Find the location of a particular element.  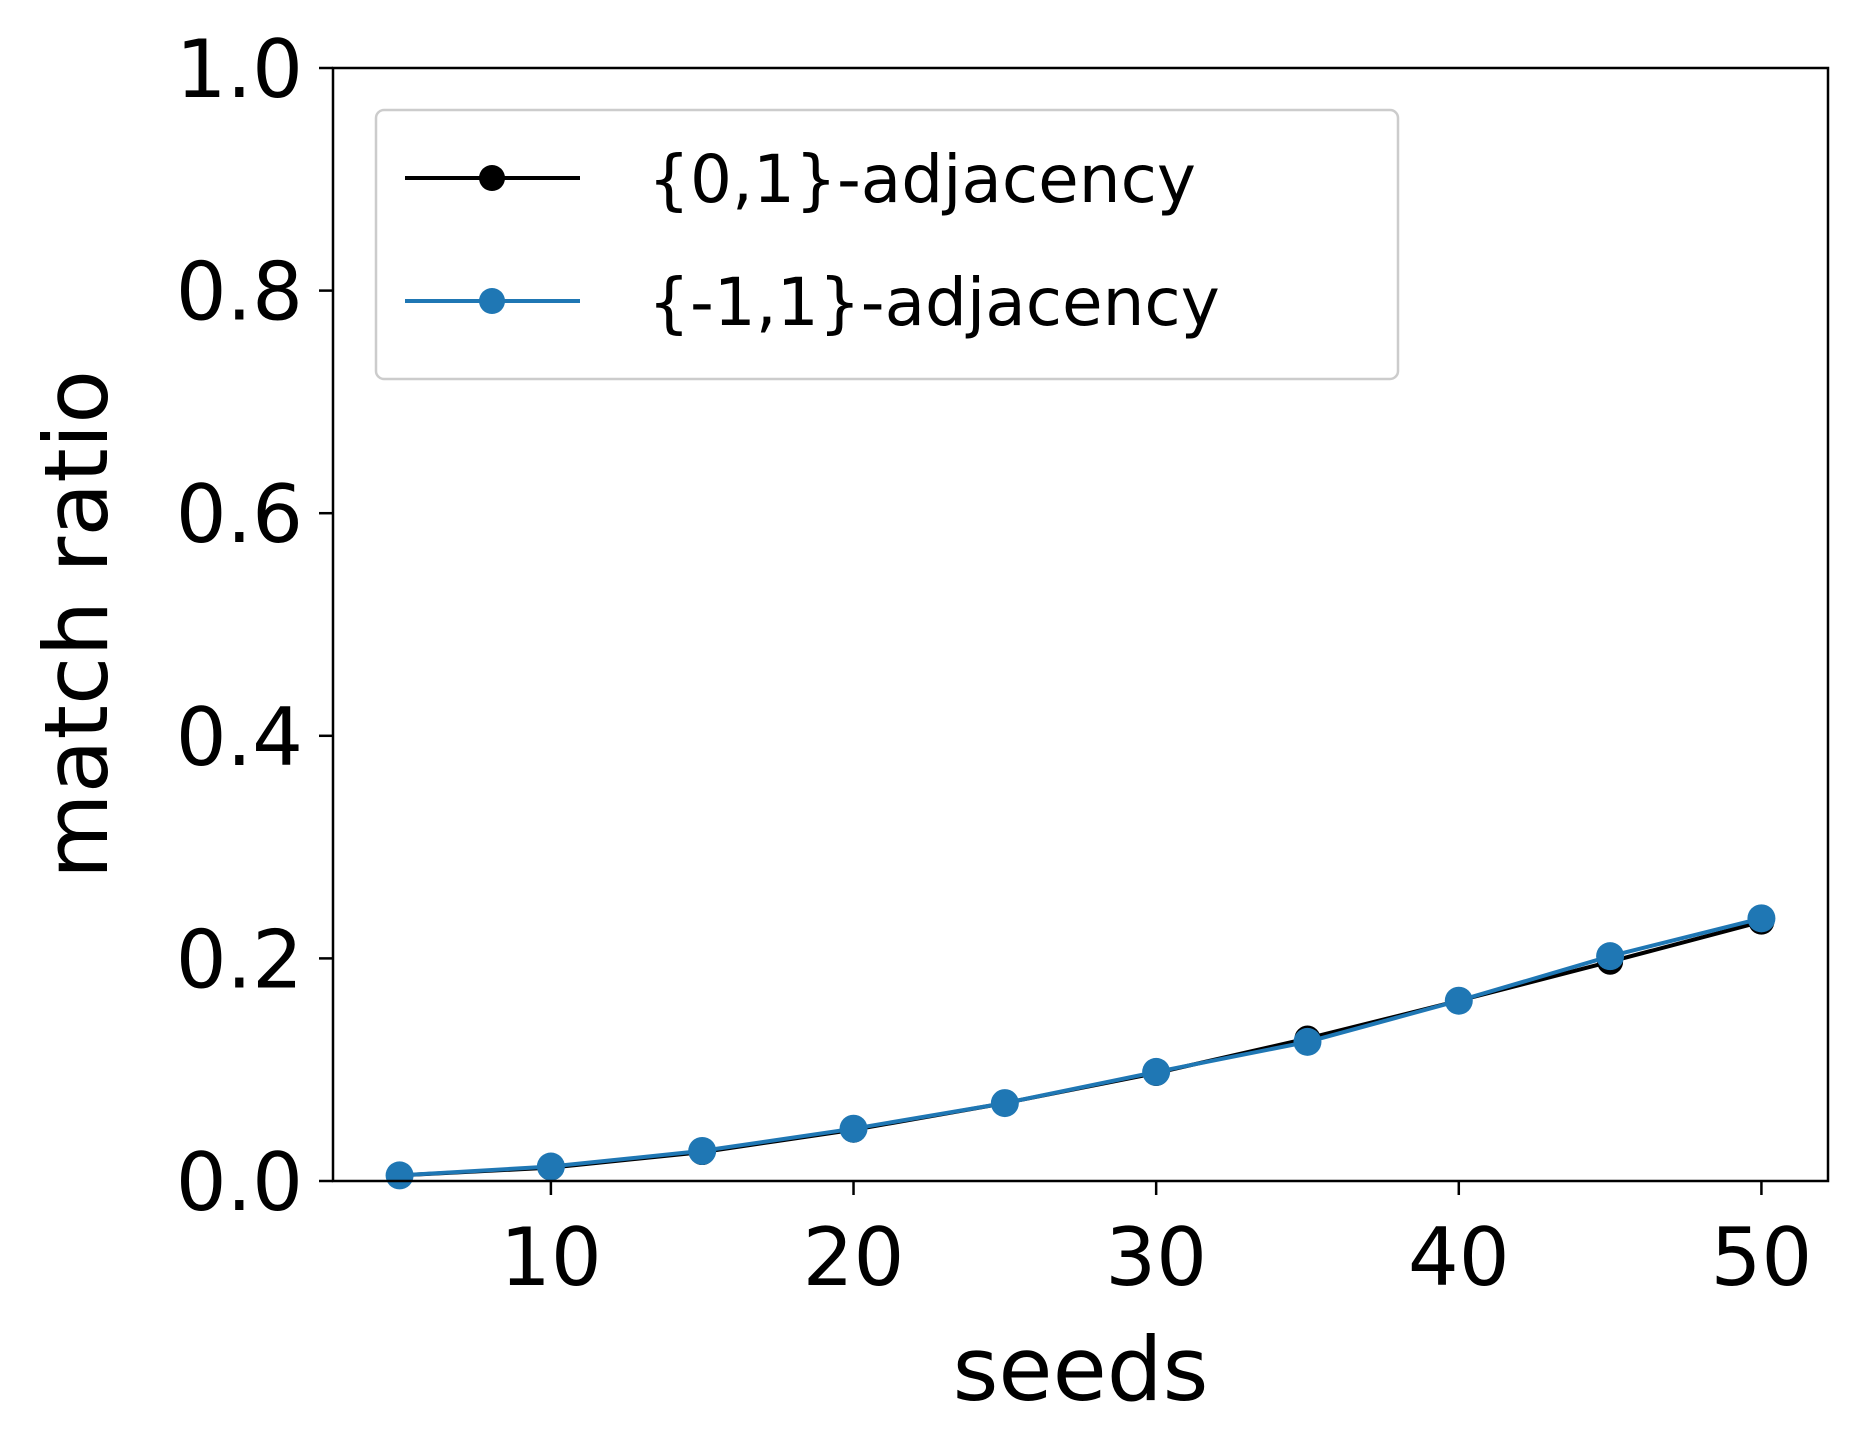

x-tick-label: 30 is located at coordinates (1156, 1257).